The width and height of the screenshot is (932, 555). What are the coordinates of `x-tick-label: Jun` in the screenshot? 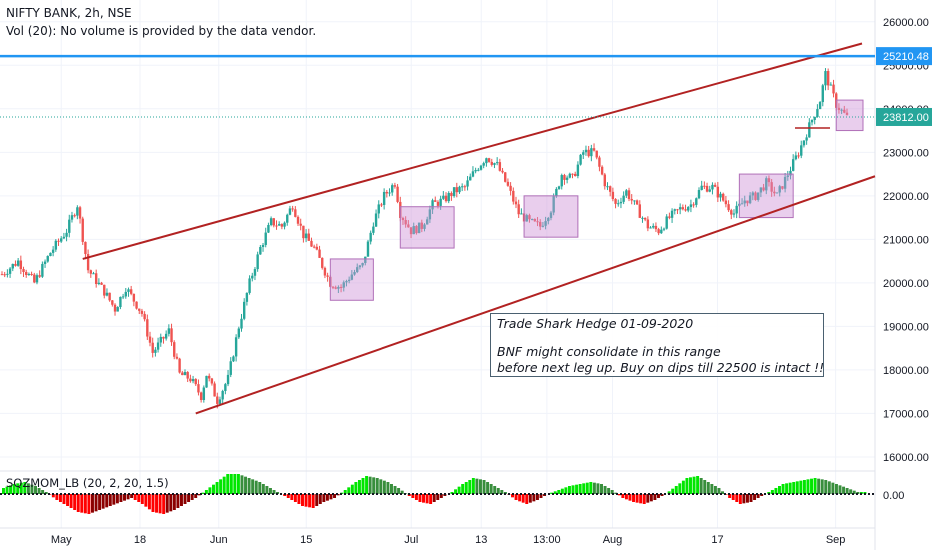 It's located at (219, 540).